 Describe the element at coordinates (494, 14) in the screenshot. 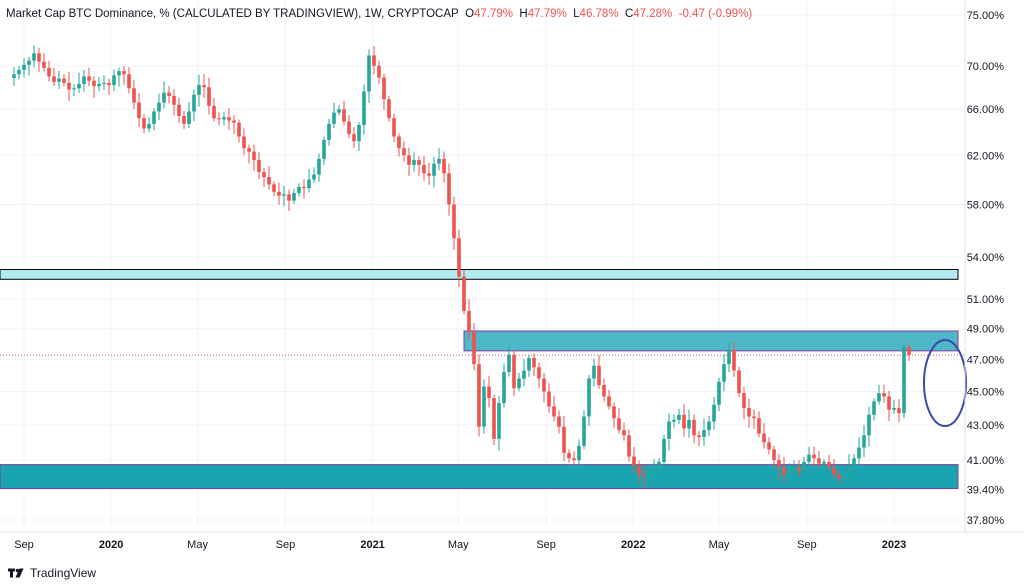

I see `legend-open-value: 47.79%` at that location.